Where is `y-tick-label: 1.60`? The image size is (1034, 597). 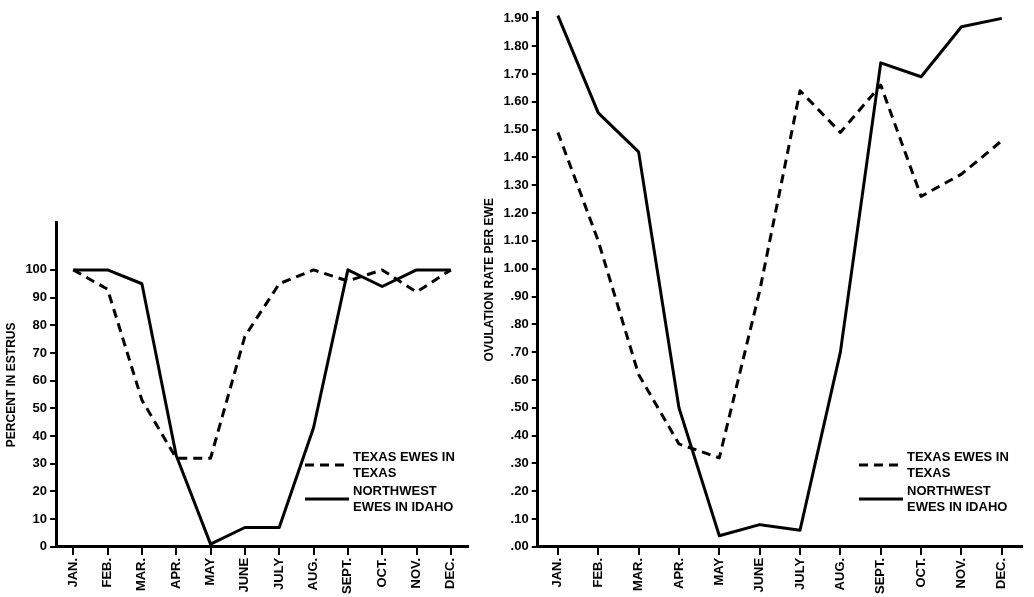 y-tick-label: 1.60 is located at coordinates (516, 101).